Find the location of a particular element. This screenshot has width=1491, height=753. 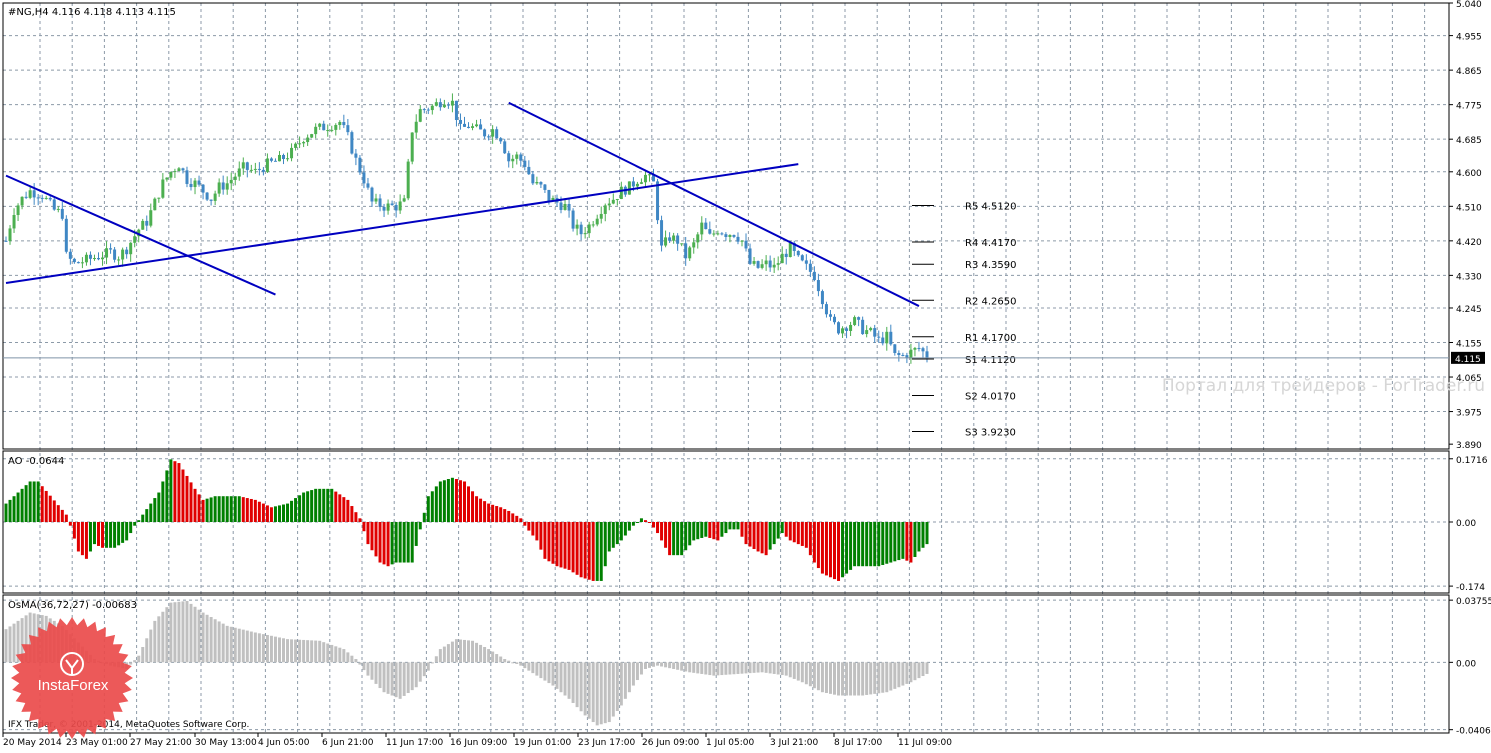

pivot-level-label: R1 4.1700 is located at coordinates (990, 338).